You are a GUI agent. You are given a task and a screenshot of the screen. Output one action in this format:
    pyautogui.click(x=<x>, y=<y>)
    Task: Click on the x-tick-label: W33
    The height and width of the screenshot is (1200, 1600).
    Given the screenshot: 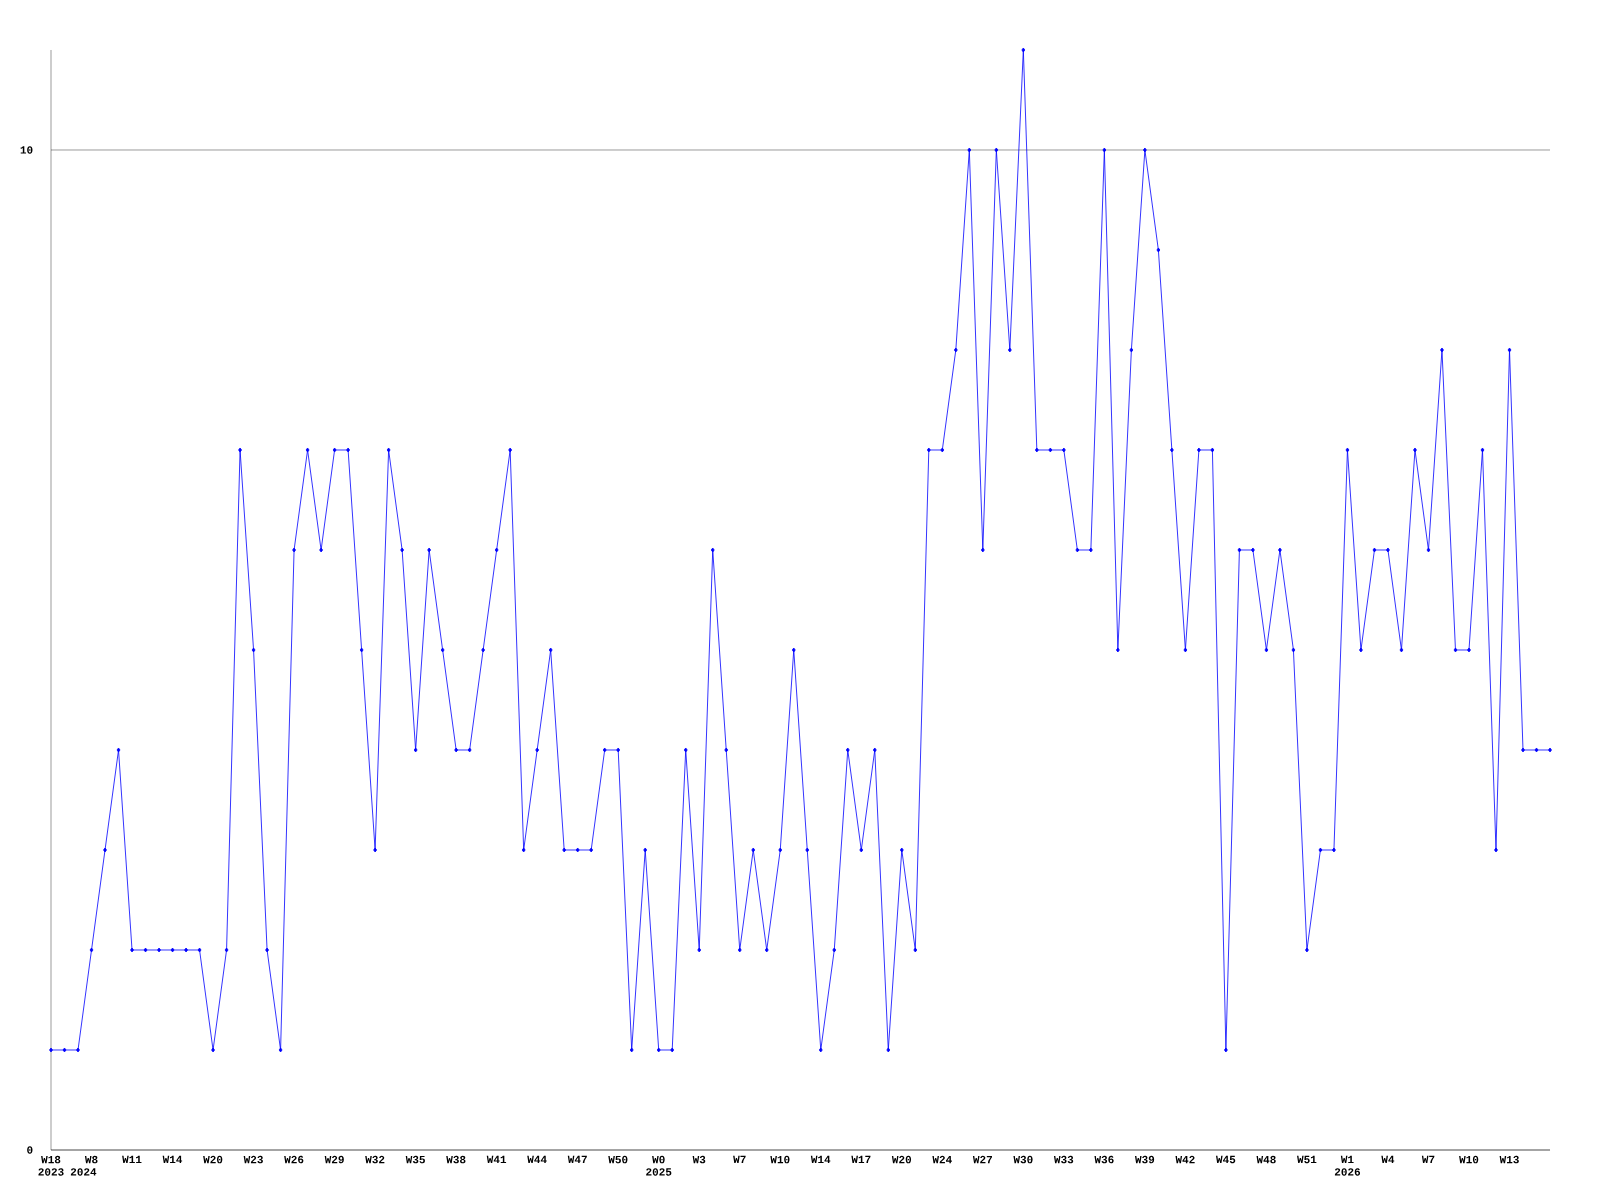 What is the action you would take?
    pyautogui.click(x=1063, y=1159)
    